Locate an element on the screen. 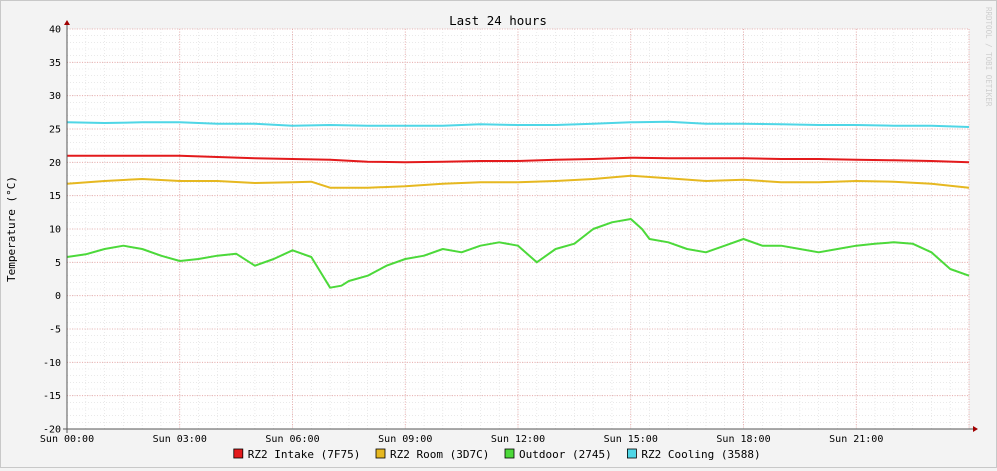  y-tick-label: 35 is located at coordinates (55, 63).